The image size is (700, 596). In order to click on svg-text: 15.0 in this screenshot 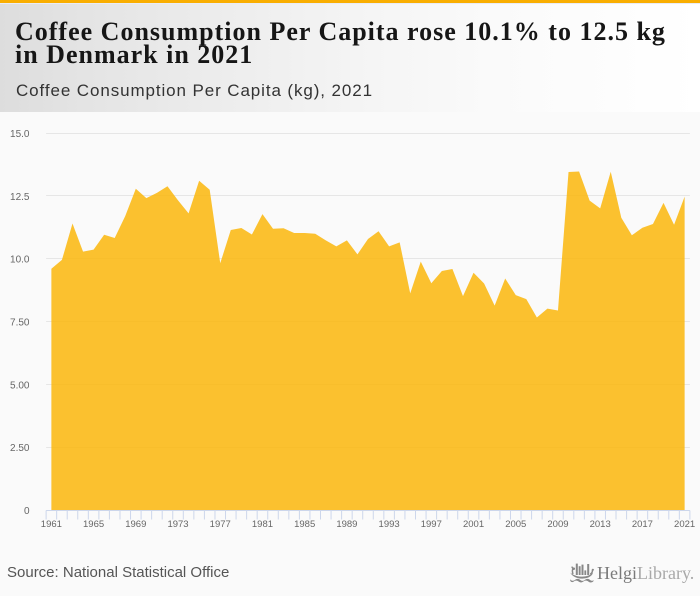, I will do `click(20, 134)`.